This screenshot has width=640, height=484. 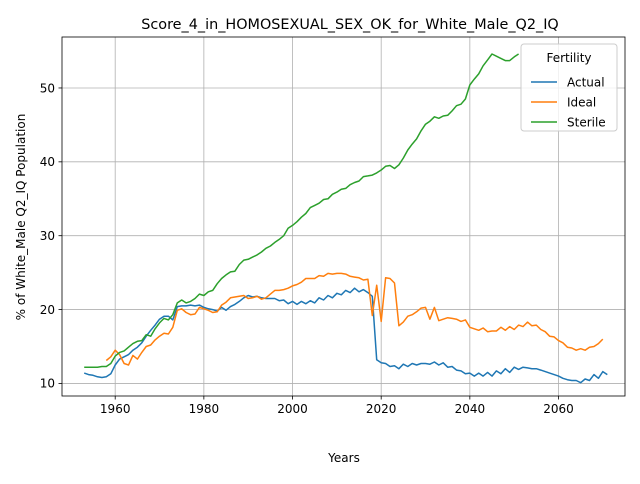 I want to click on x-tick-label: 2020, so click(x=381, y=409).